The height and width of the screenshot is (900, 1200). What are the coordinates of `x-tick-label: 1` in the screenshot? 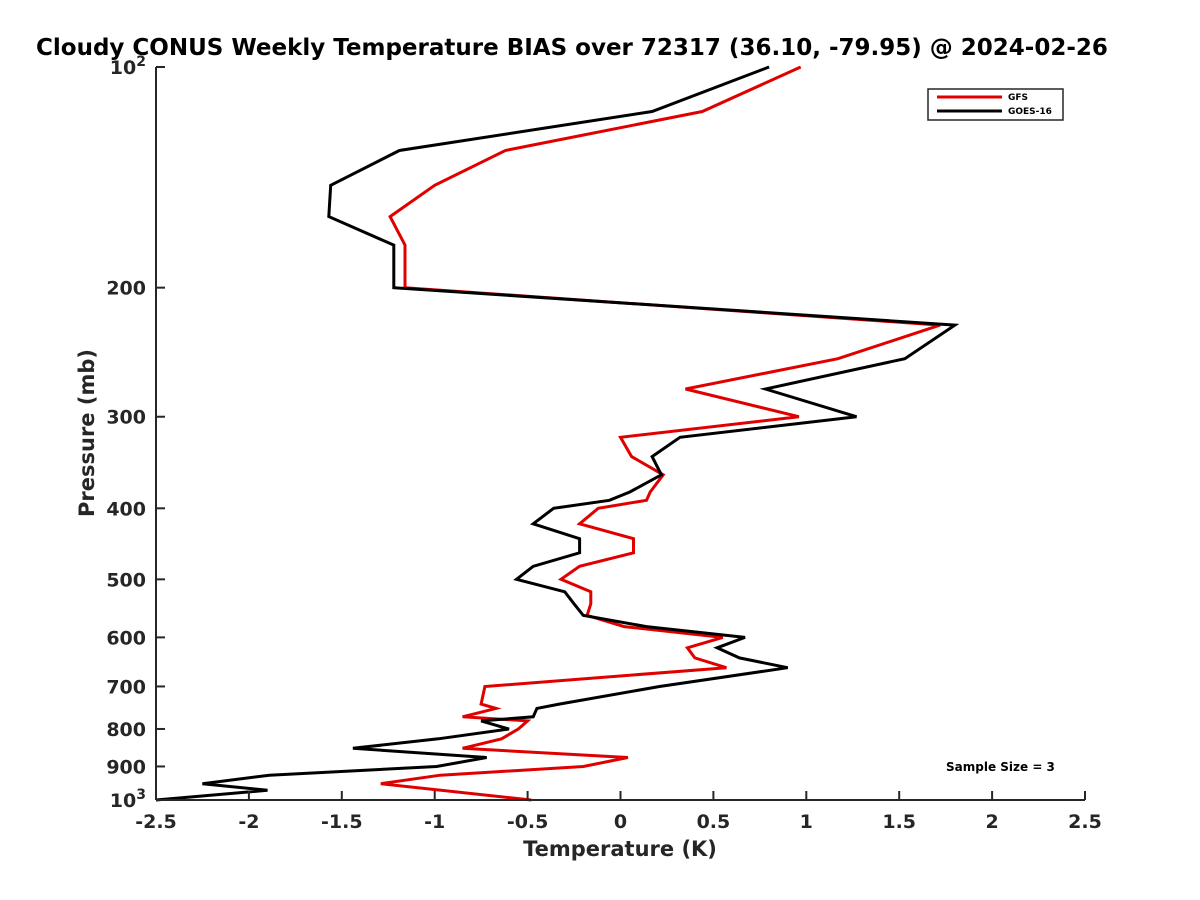 It's located at (806, 822).